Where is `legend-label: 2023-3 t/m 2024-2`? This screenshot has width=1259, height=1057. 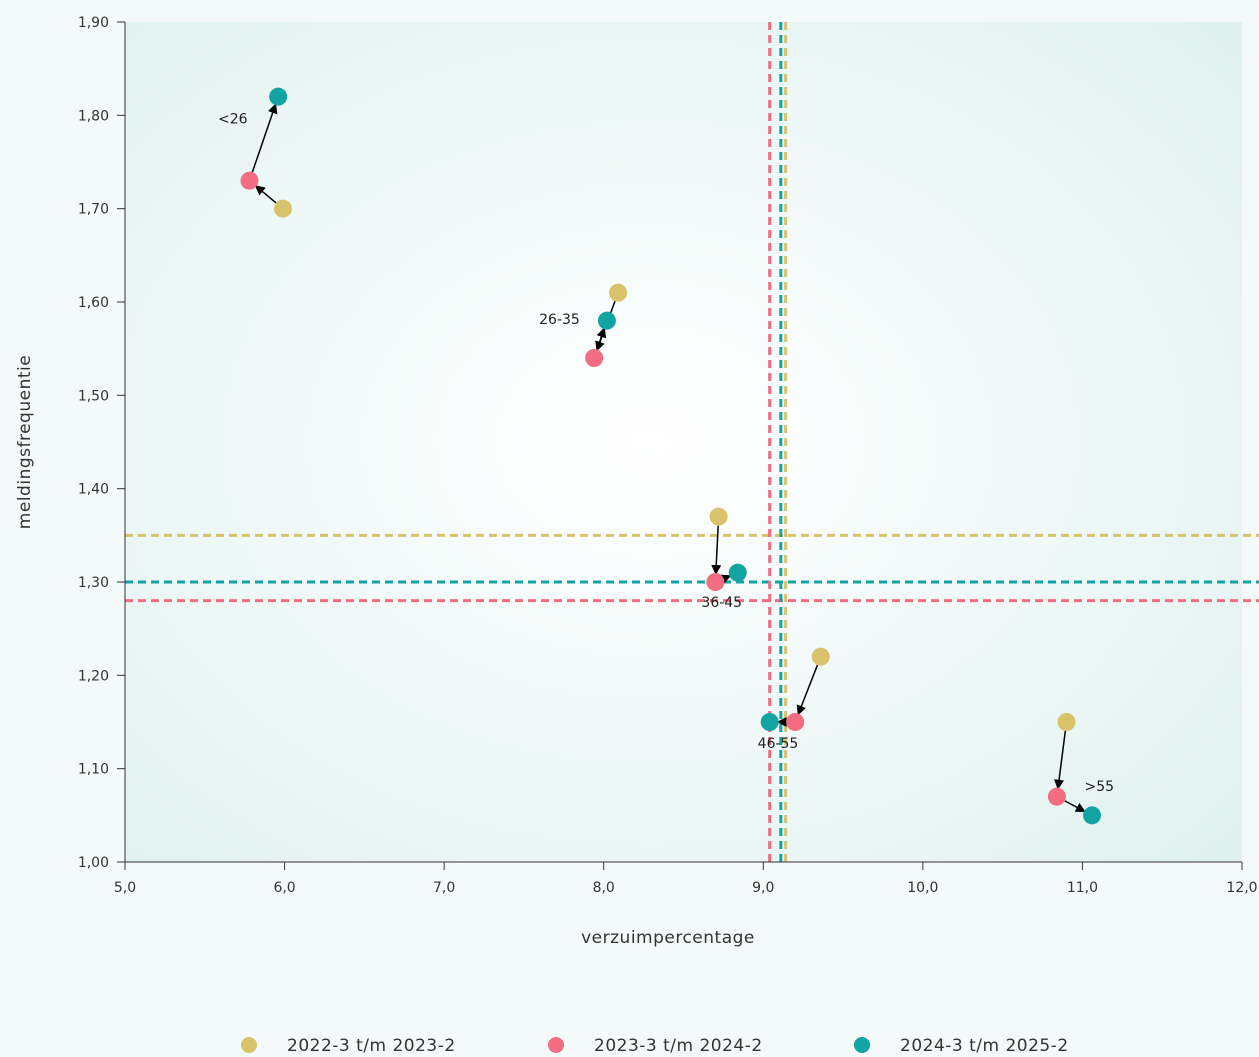
legend-label: 2023-3 t/m 2024-2 is located at coordinates (678, 1046).